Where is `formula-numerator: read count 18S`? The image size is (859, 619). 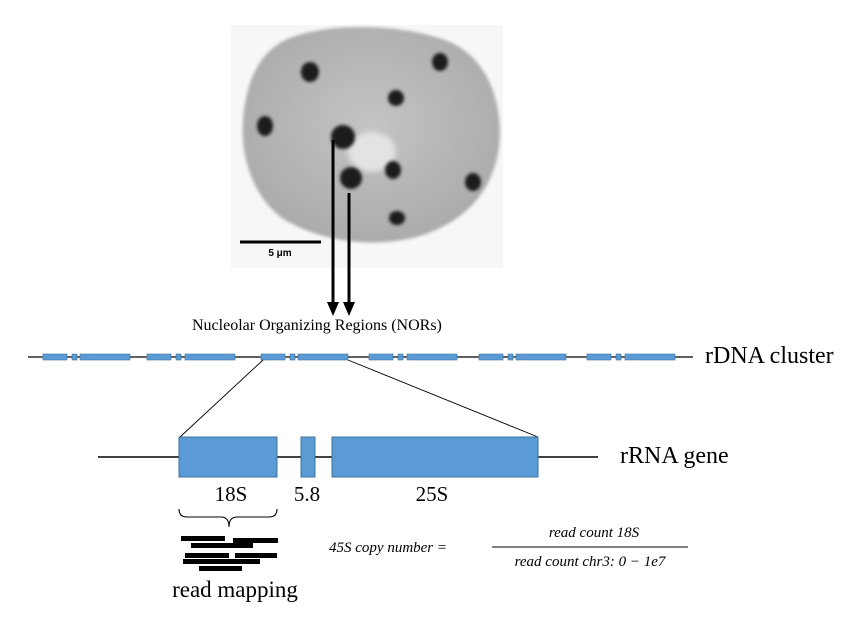
formula-numerator: read count 18S is located at coordinates (594, 533).